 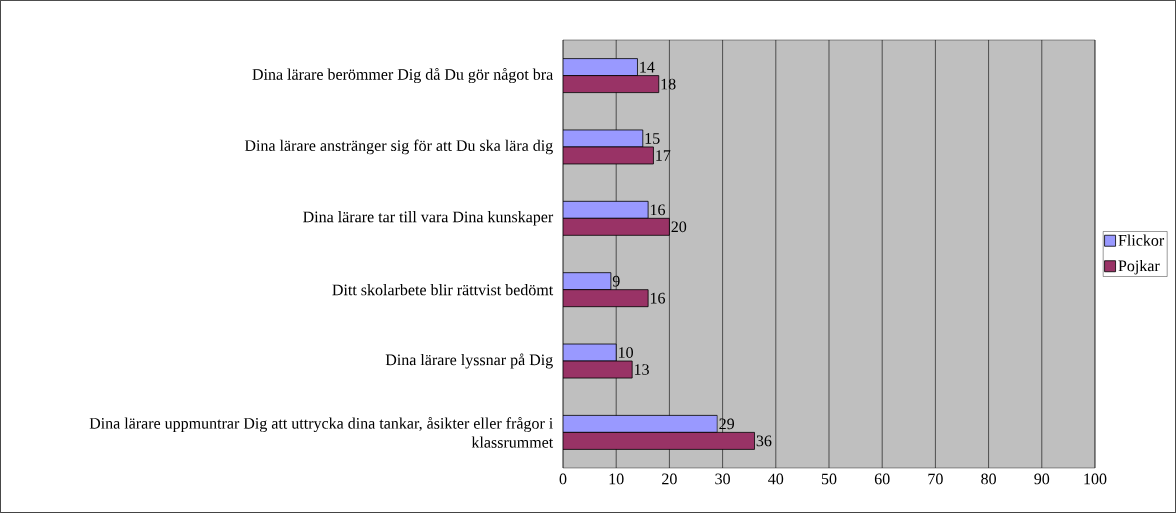 I want to click on y-tick-label: Dina lärare tar till vara Dina kunskaper, so click(x=428, y=218).